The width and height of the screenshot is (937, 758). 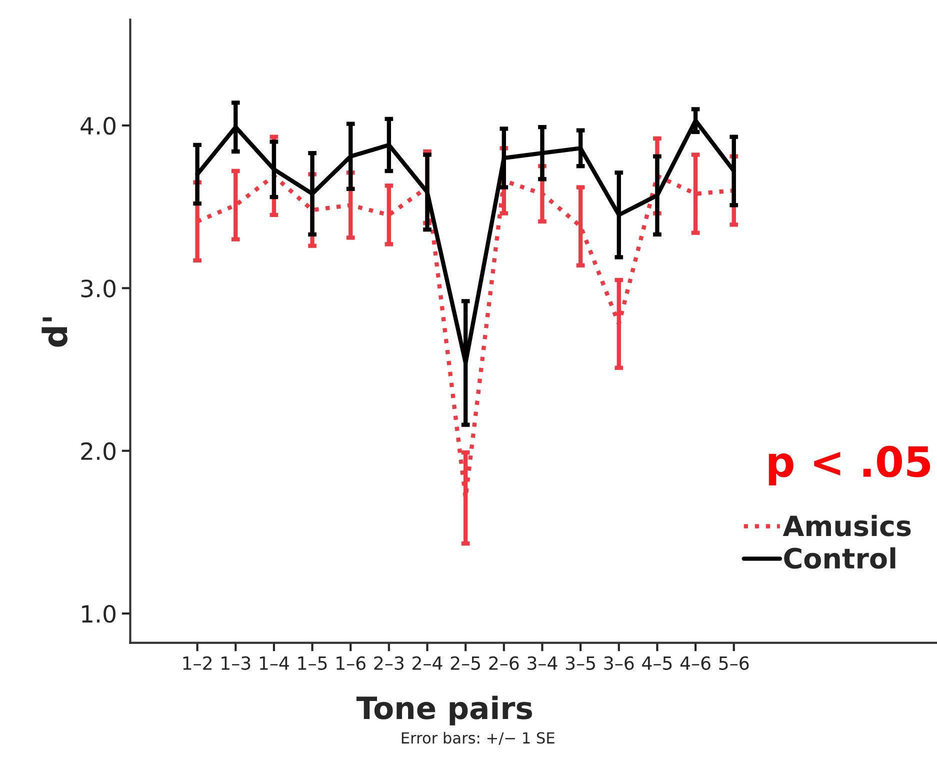 I want to click on y-tick-label: 2.0, so click(x=98, y=451).